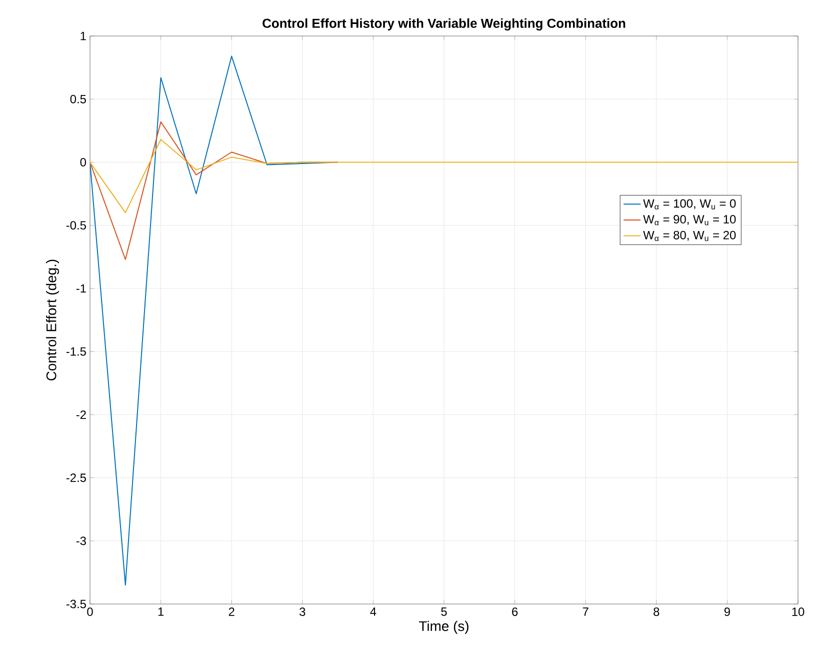 Image resolution: width=817 pixels, height=667 pixels. I want to click on chart-title: Control Effort History with Variable Weighting Combination, so click(444, 24).